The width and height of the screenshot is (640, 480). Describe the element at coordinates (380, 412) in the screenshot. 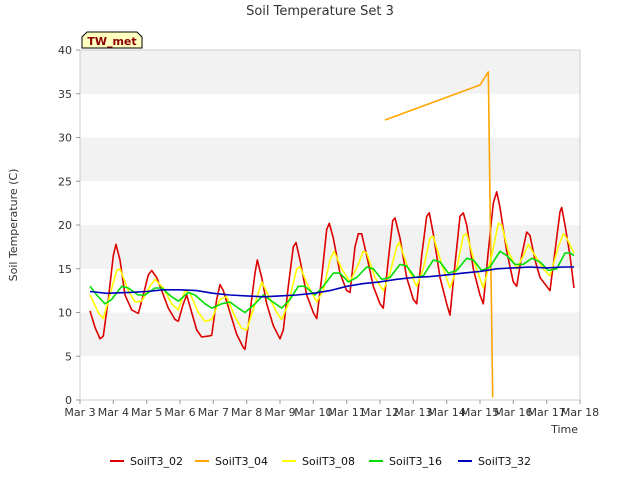

I see `x-tick-label: Mar 12` at that location.